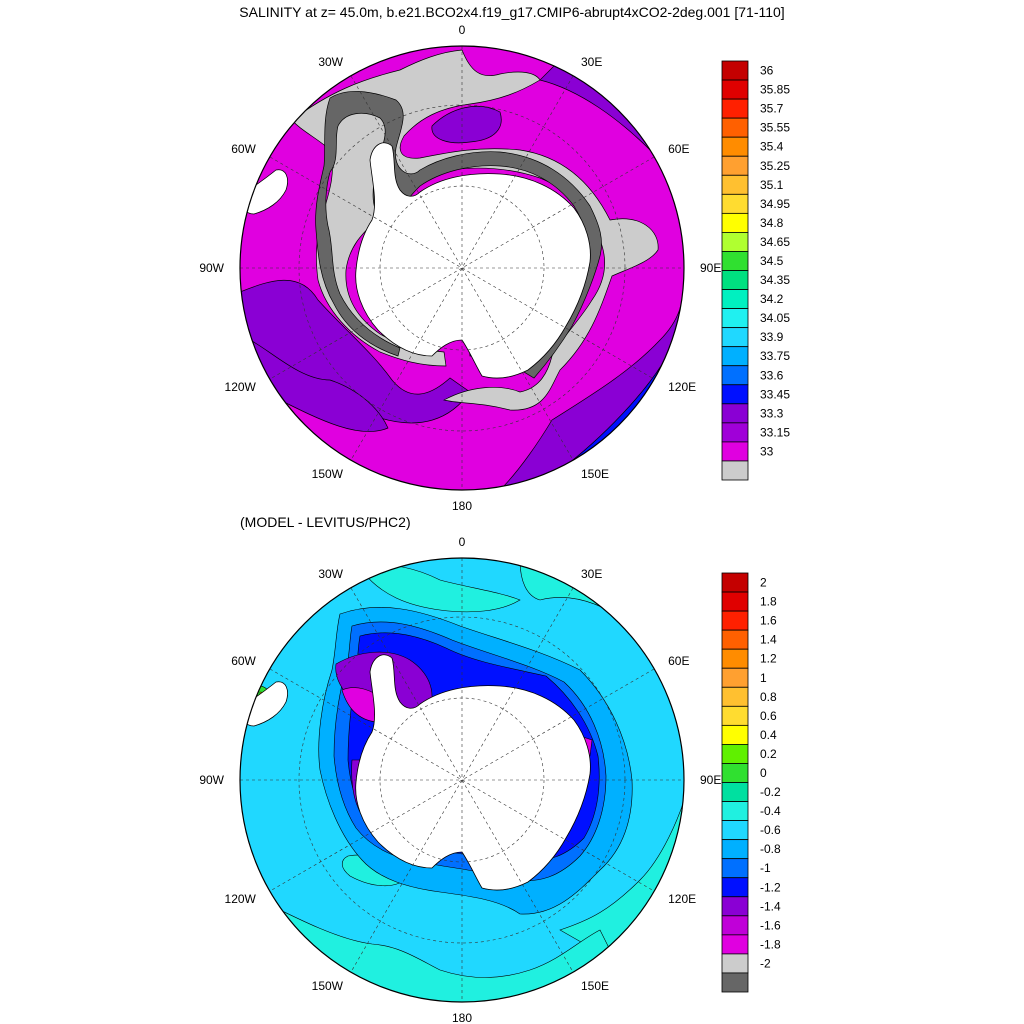  Describe the element at coordinates (775, 128) in the screenshot. I see `top-colorbar-label-3: 35.55` at that location.